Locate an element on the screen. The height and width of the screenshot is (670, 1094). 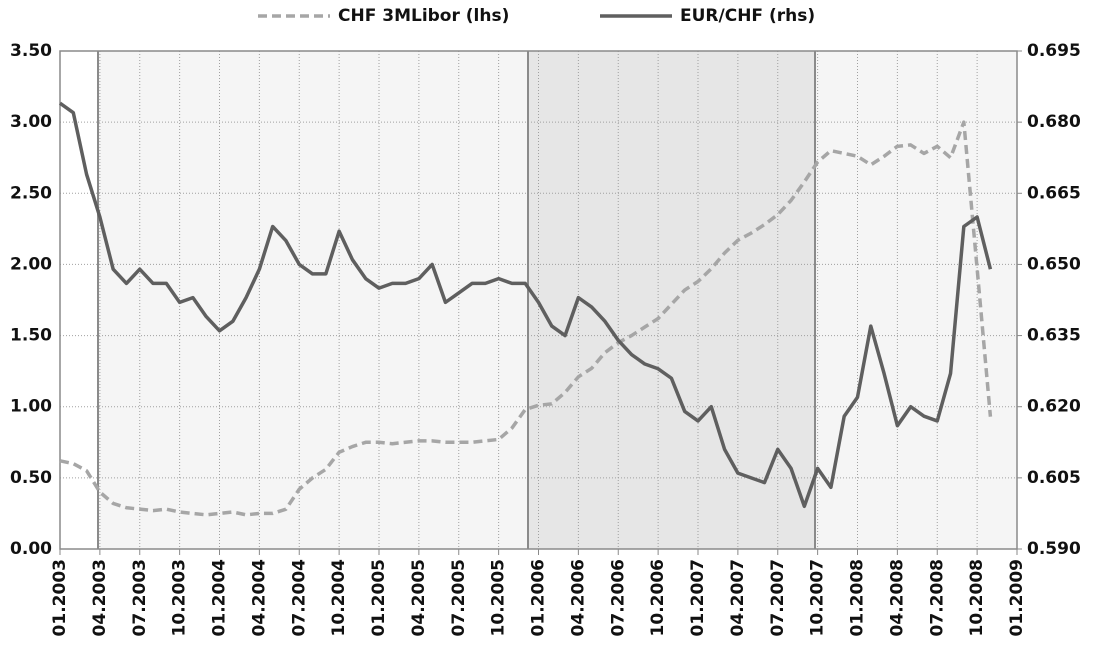
x-tick-label: 01.2003 is located at coordinates (60, 597).